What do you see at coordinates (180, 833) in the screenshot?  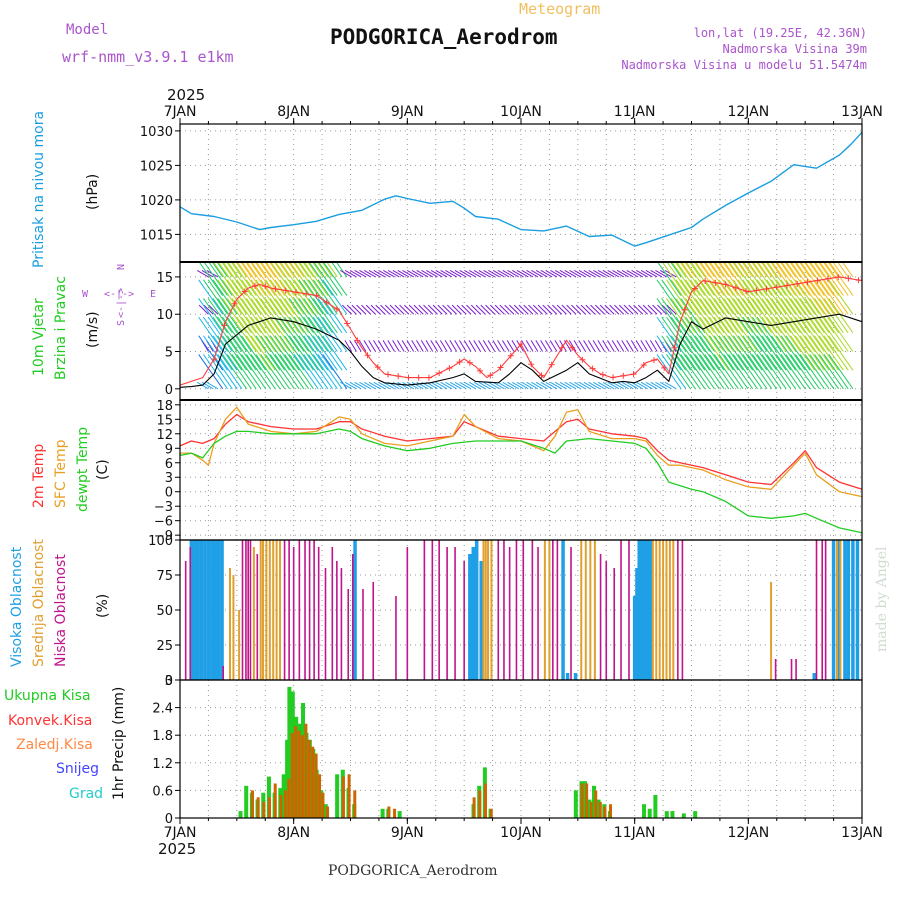 I see `x-tick-label-bottom: 7JAN` at bounding box center [180, 833].